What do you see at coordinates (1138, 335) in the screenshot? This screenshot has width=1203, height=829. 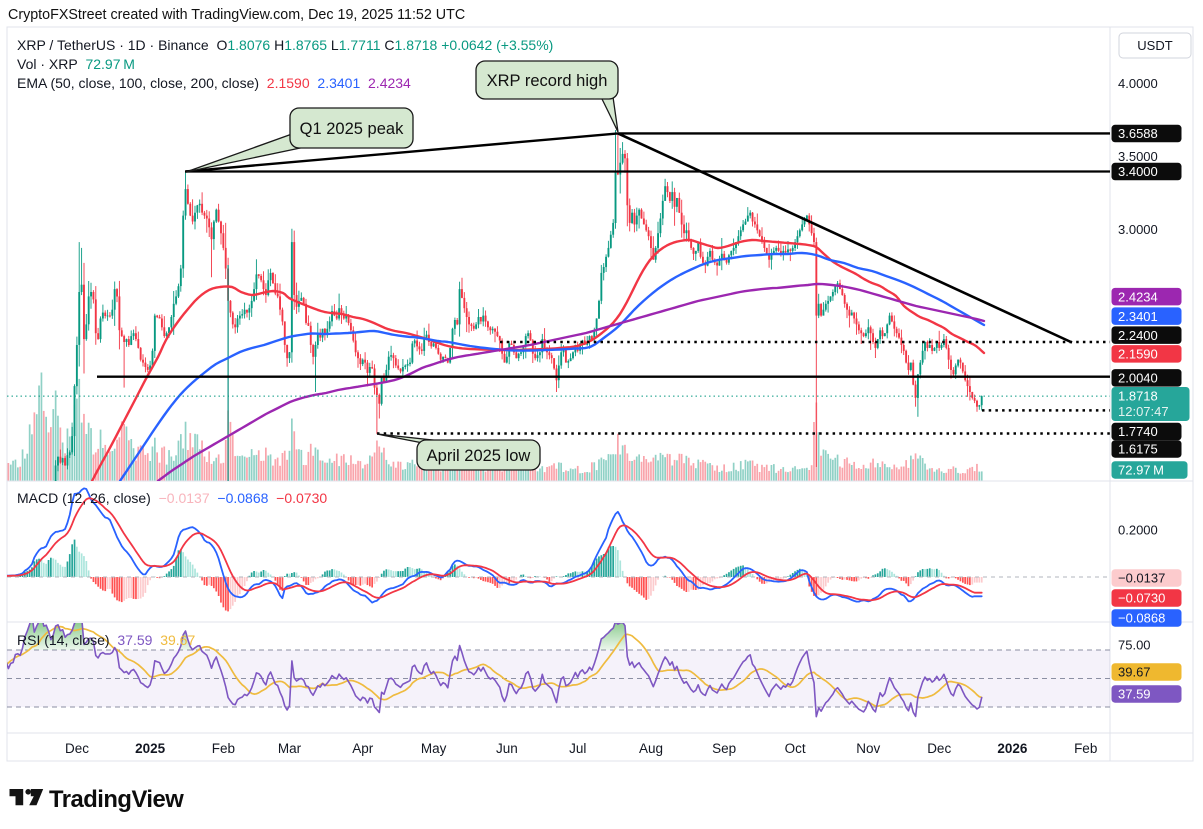 I see `svg-text: 2.2400` at bounding box center [1138, 335].